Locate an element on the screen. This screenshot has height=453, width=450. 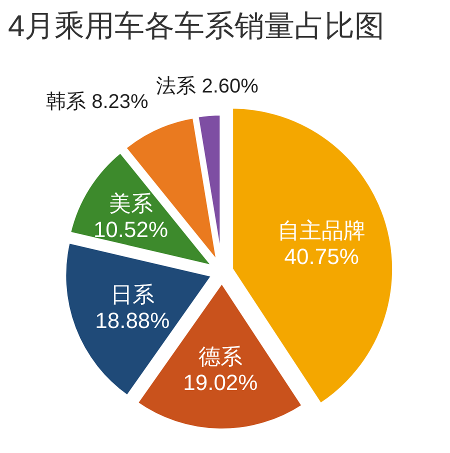
slice-label: 自主品牌 is located at coordinates (322, 231).